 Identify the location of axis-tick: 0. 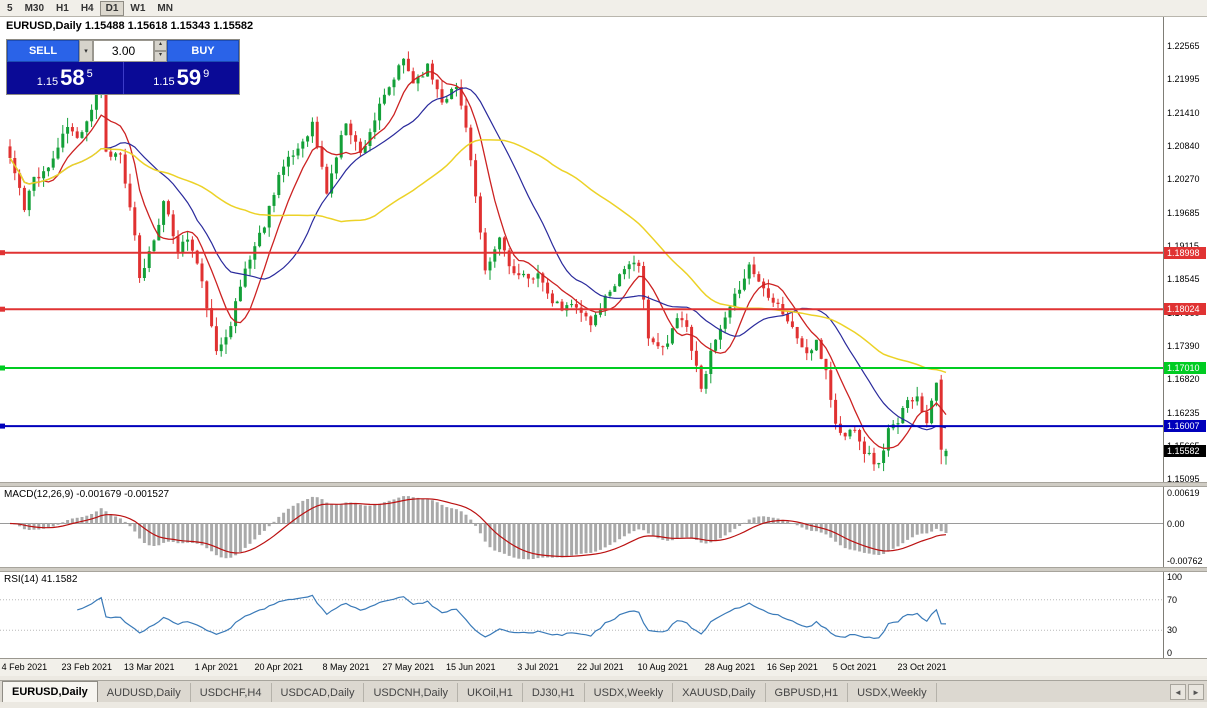
(1170, 653).